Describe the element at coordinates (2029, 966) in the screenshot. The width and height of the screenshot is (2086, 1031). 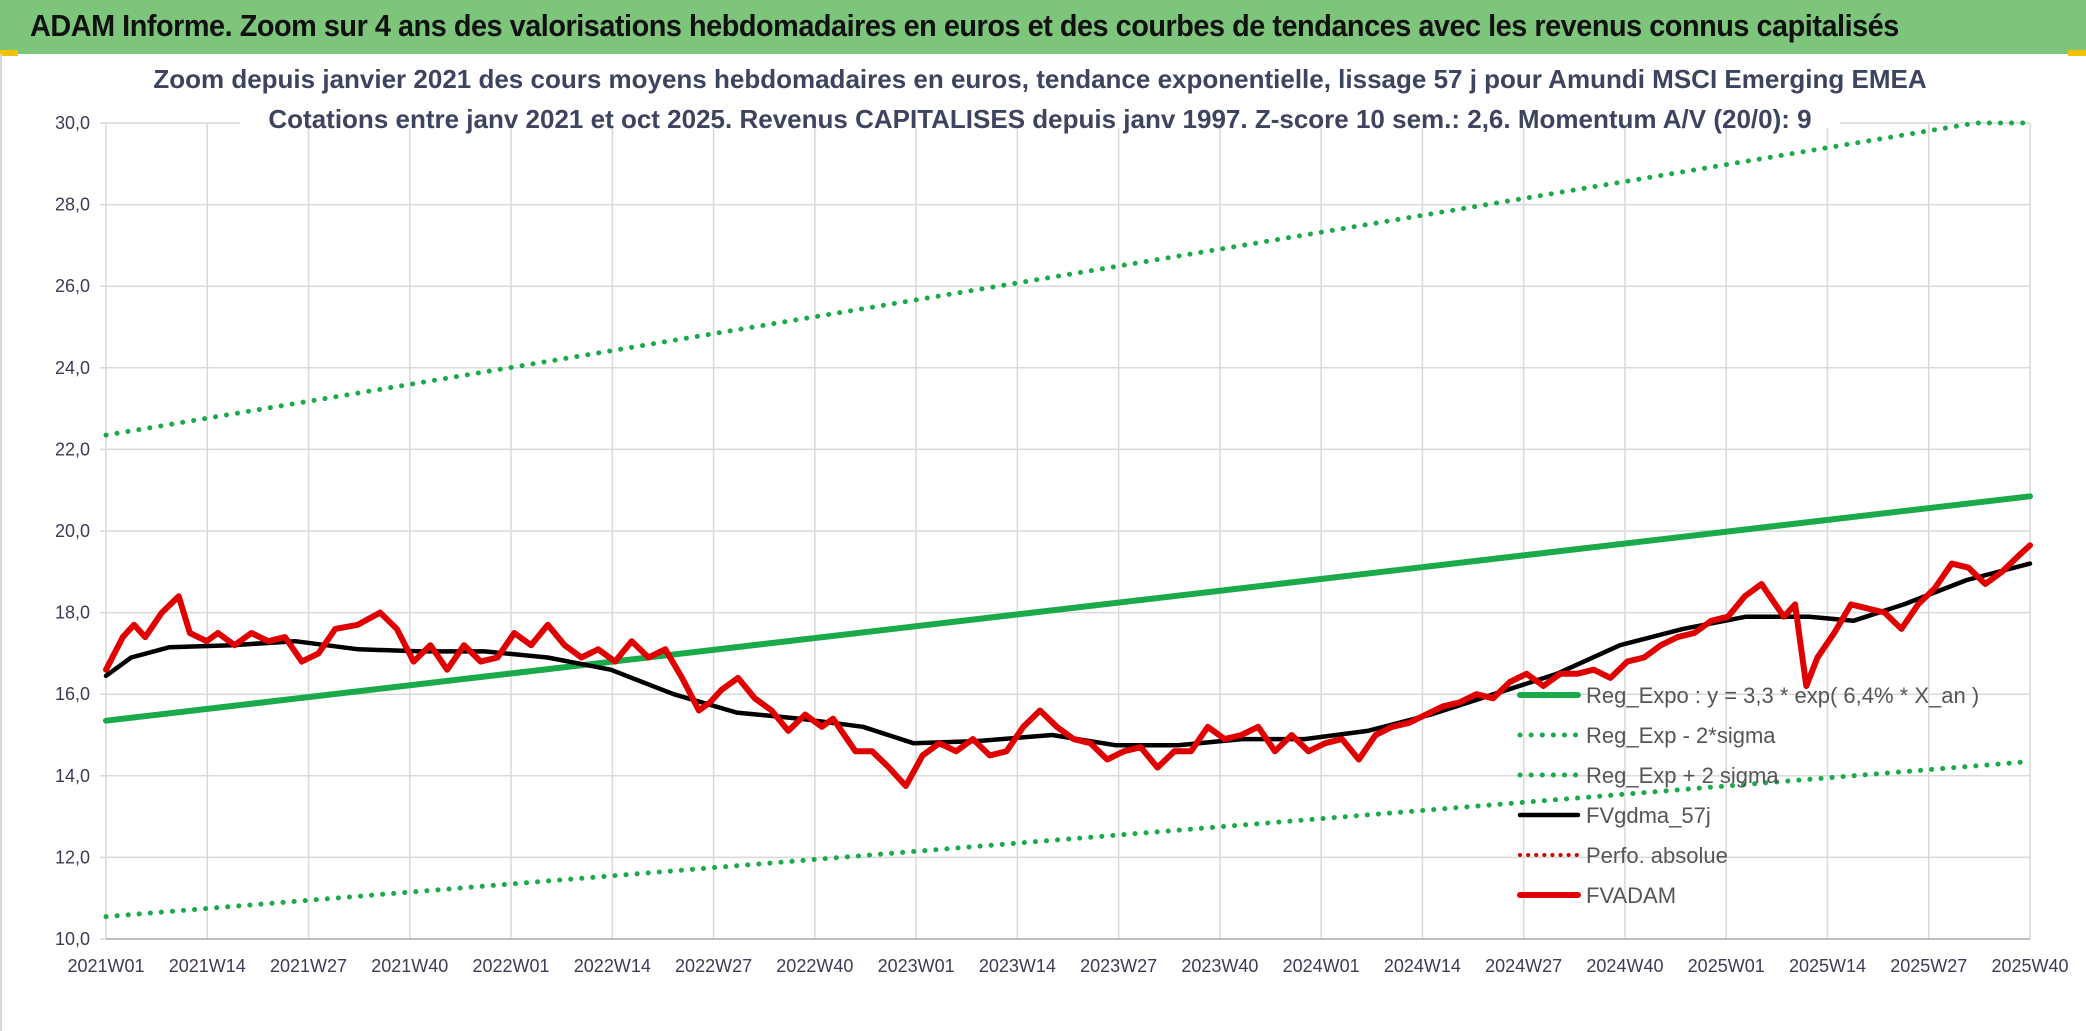
I see `x-tick-label: 2025W40` at that location.